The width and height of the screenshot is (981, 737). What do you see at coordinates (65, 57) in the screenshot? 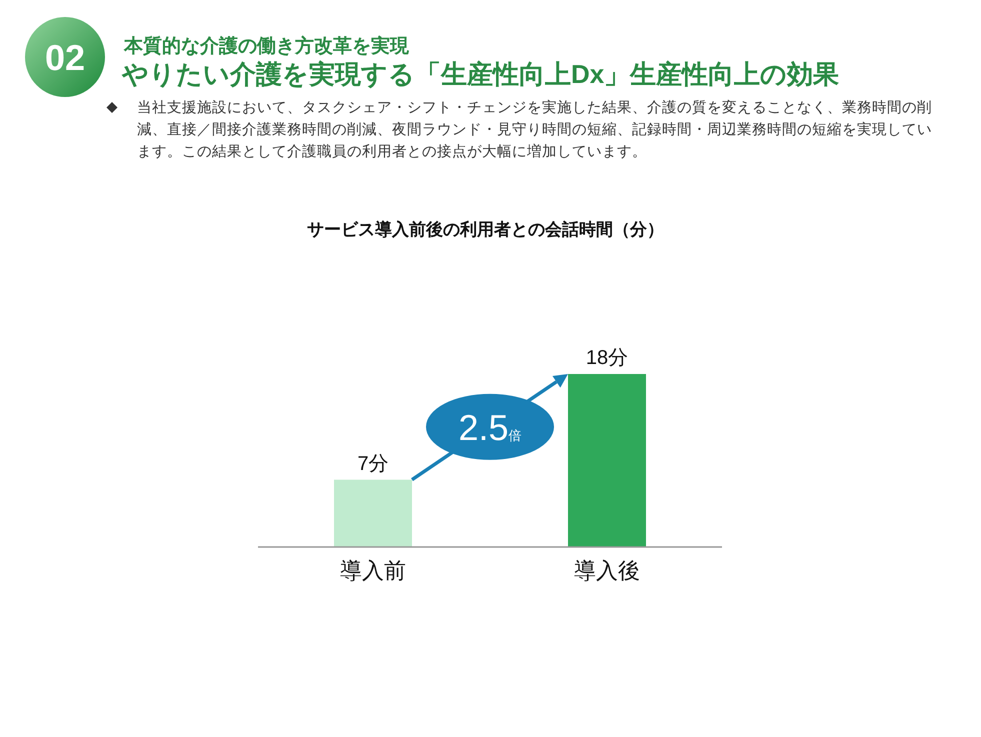
I see `text: 02` at bounding box center [65, 57].